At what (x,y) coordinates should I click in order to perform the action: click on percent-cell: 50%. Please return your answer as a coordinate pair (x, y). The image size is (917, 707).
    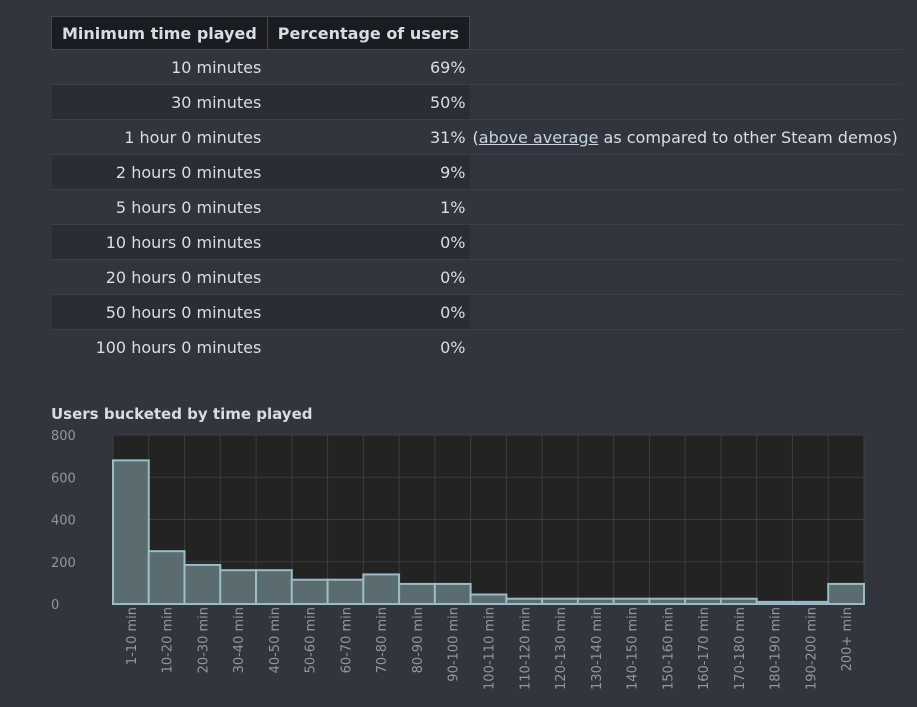
    Looking at the image, I should click on (368, 102).